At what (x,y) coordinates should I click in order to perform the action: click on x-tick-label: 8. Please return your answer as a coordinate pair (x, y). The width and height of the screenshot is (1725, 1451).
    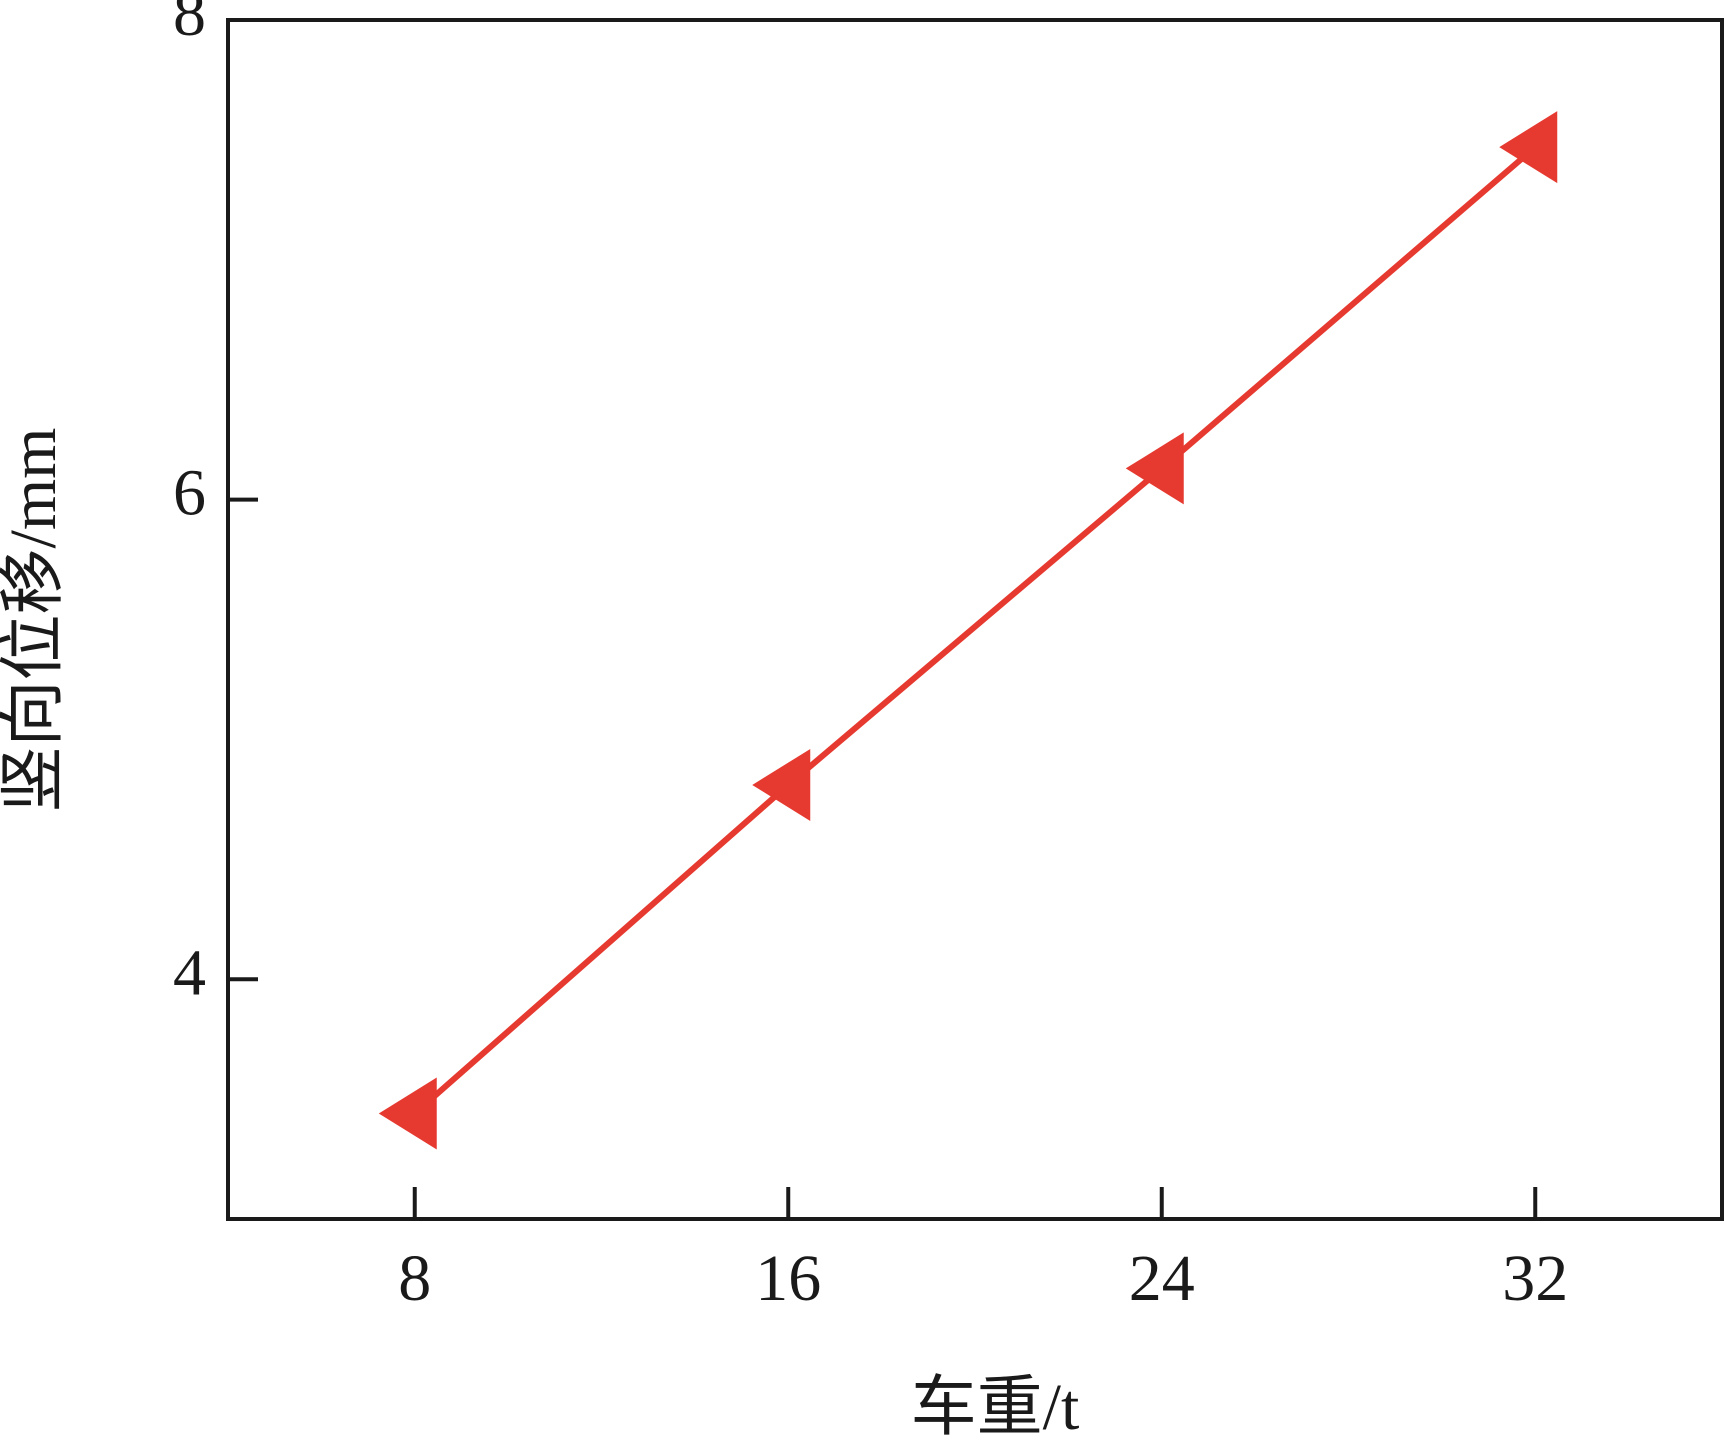
    Looking at the image, I should click on (414, 1278).